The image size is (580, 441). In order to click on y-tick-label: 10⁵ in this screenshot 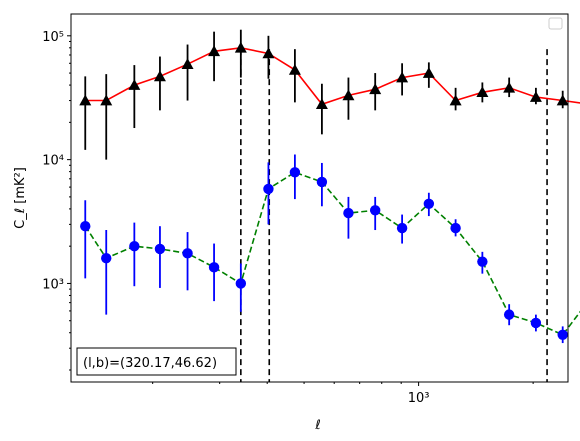, I will do `click(53, 37)`.